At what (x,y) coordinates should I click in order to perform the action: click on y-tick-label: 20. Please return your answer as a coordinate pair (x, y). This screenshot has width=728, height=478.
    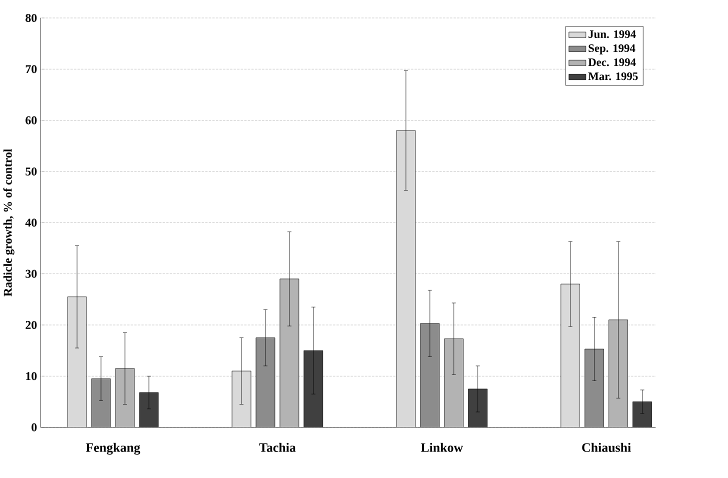
    Looking at the image, I should click on (31, 324).